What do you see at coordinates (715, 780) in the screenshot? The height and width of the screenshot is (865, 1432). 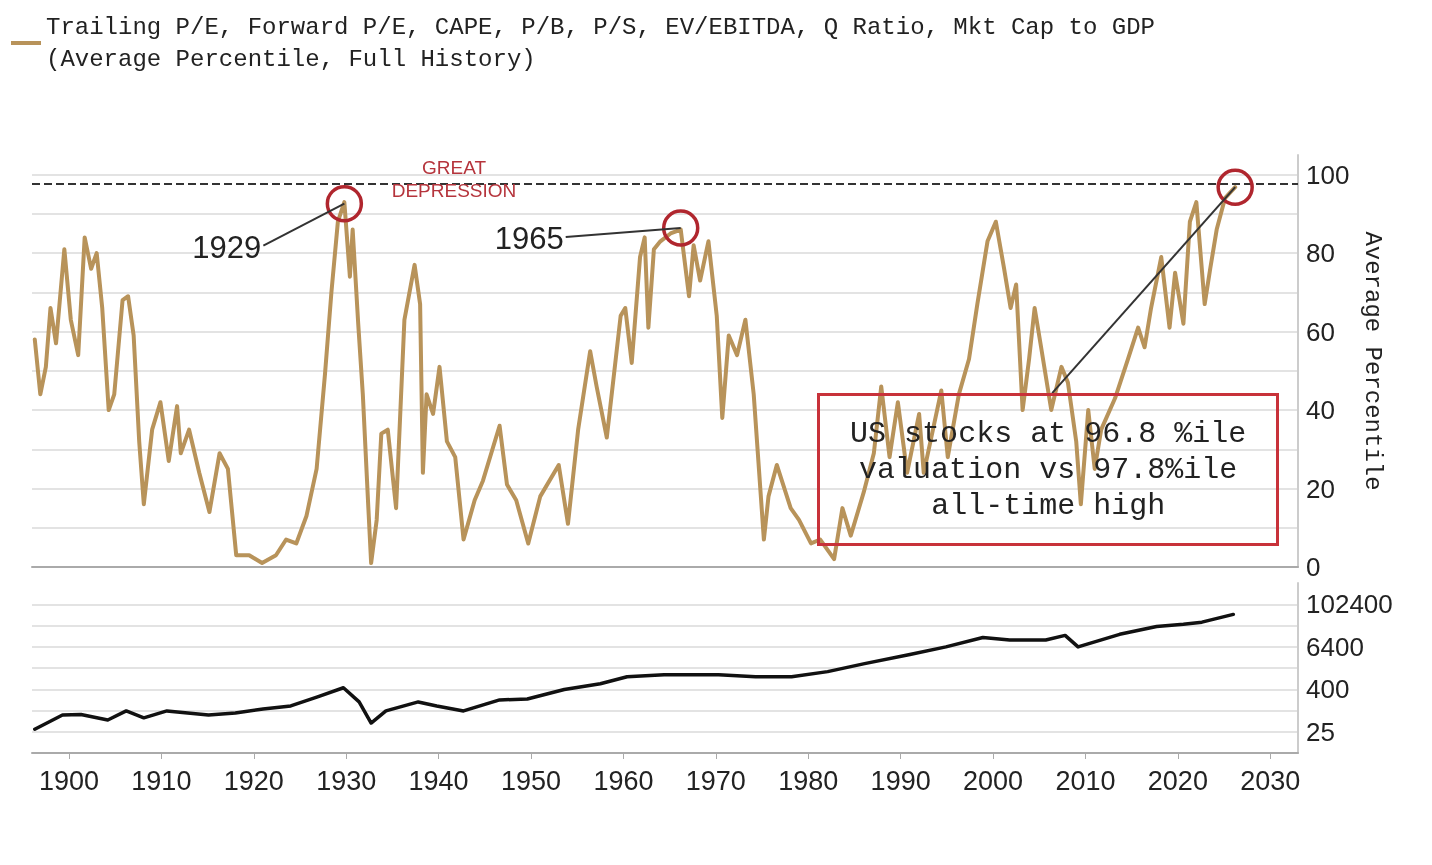 I see `x-tick-label: 1970` at bounding box center [715, 780].